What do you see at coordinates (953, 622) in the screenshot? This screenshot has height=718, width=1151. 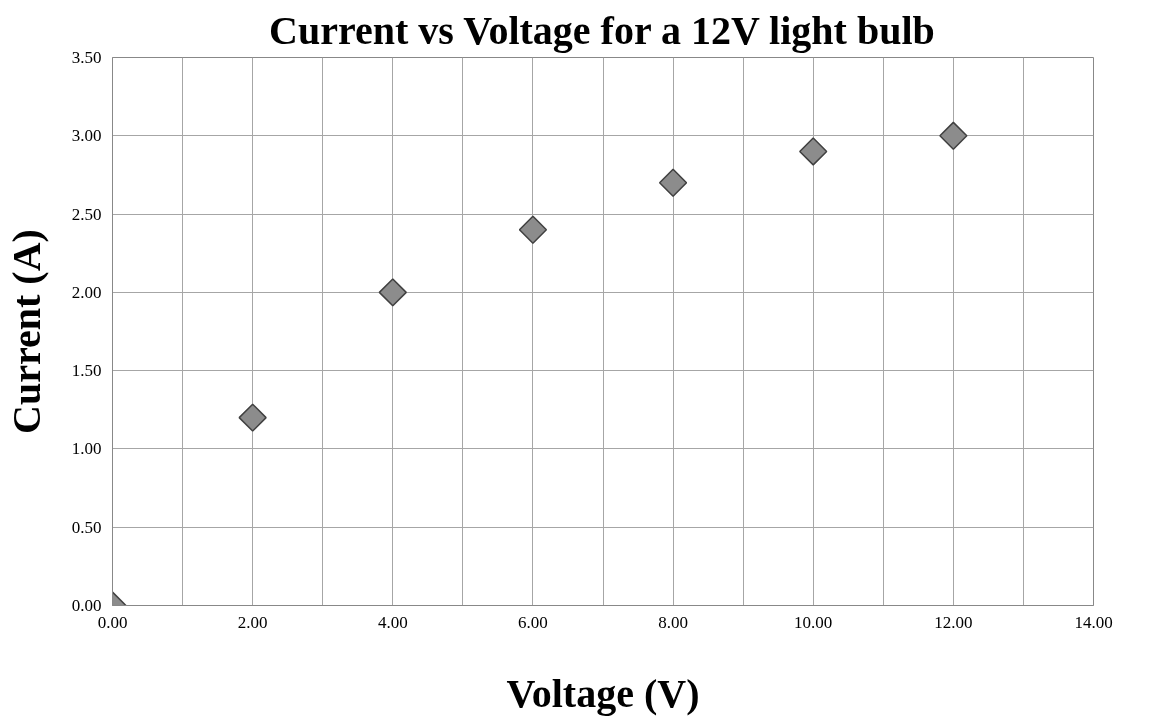 I see `x-tick-label: 12.00` at bounding box center [953, 622].